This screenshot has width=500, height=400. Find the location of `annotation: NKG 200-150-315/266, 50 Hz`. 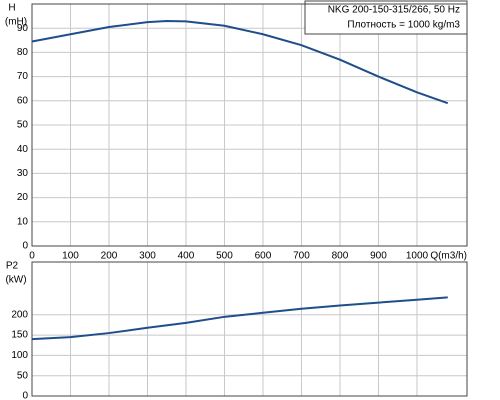

annotation: NKG 200-150-315/266, 50 Hz is located at coordinates (394, 10).